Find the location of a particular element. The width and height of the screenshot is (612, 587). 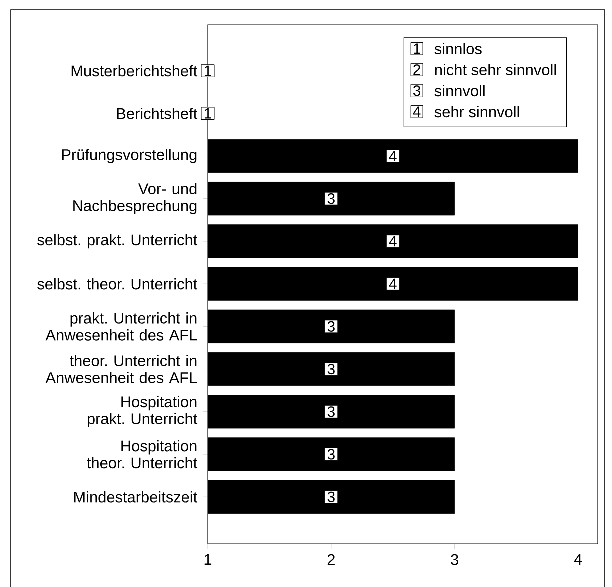

annotation: 1 is located at coordinates (417, 49).